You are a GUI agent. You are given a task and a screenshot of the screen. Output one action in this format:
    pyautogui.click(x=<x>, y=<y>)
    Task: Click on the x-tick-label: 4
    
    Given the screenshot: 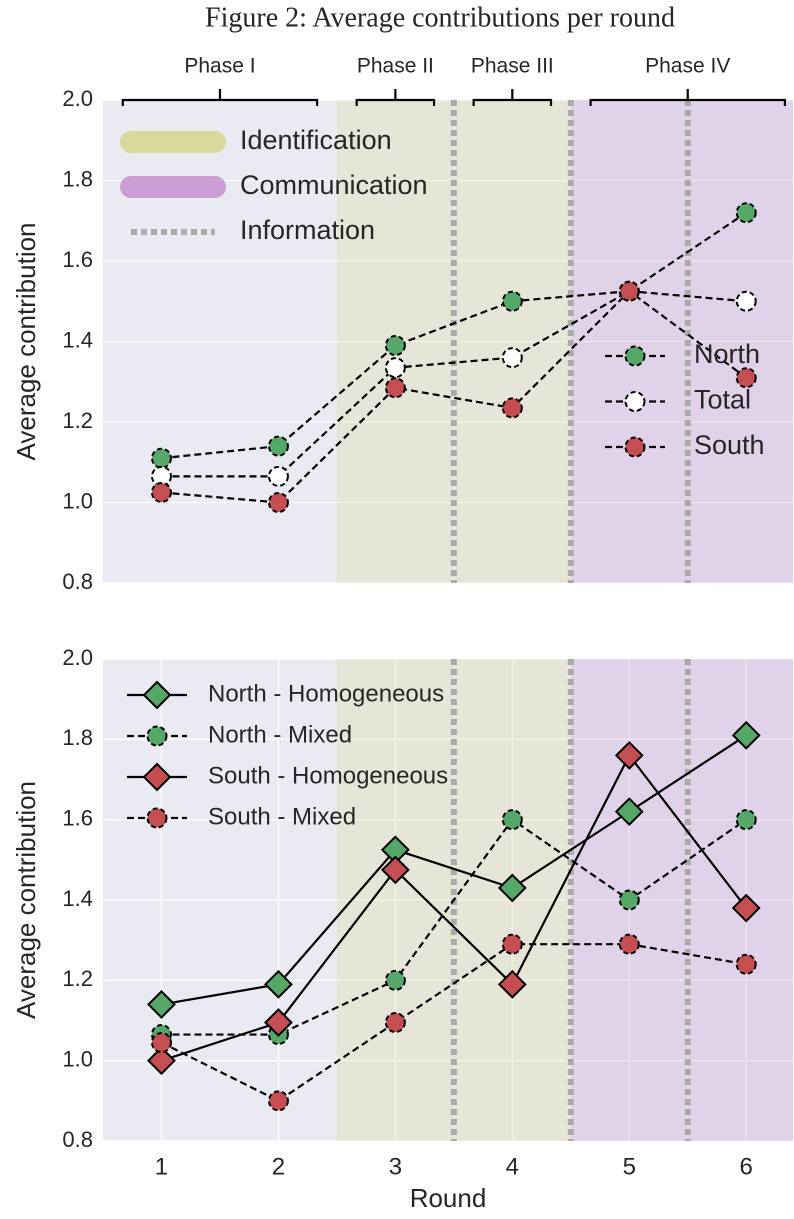 What is the action you would take?
    pyautogui.click(x=512, y=1166)
    